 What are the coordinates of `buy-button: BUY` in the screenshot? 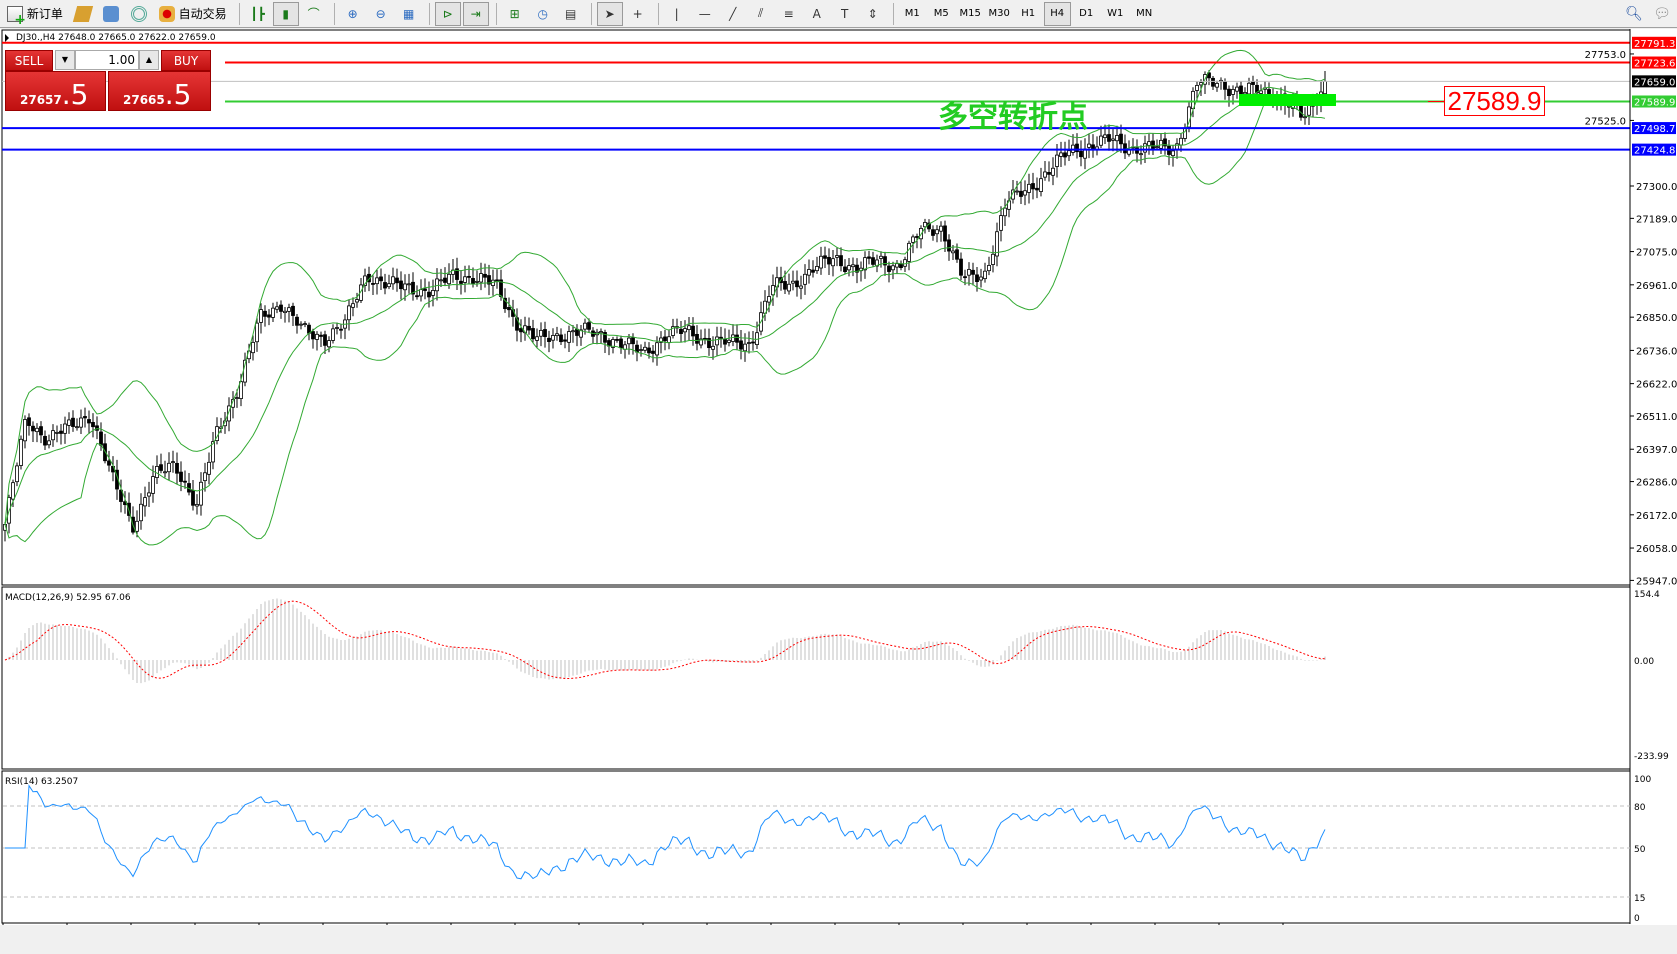 It's located at (186, 60).